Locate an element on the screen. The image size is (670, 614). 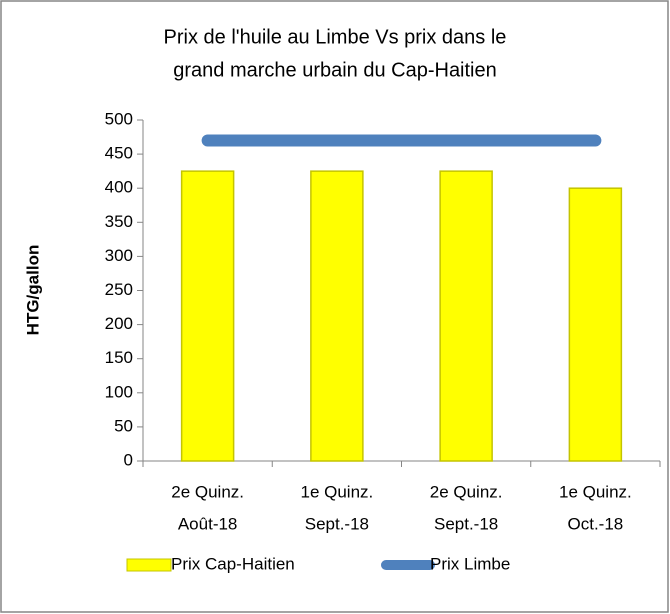
y-tick-label: 300 is located at coordinates (119, 255).